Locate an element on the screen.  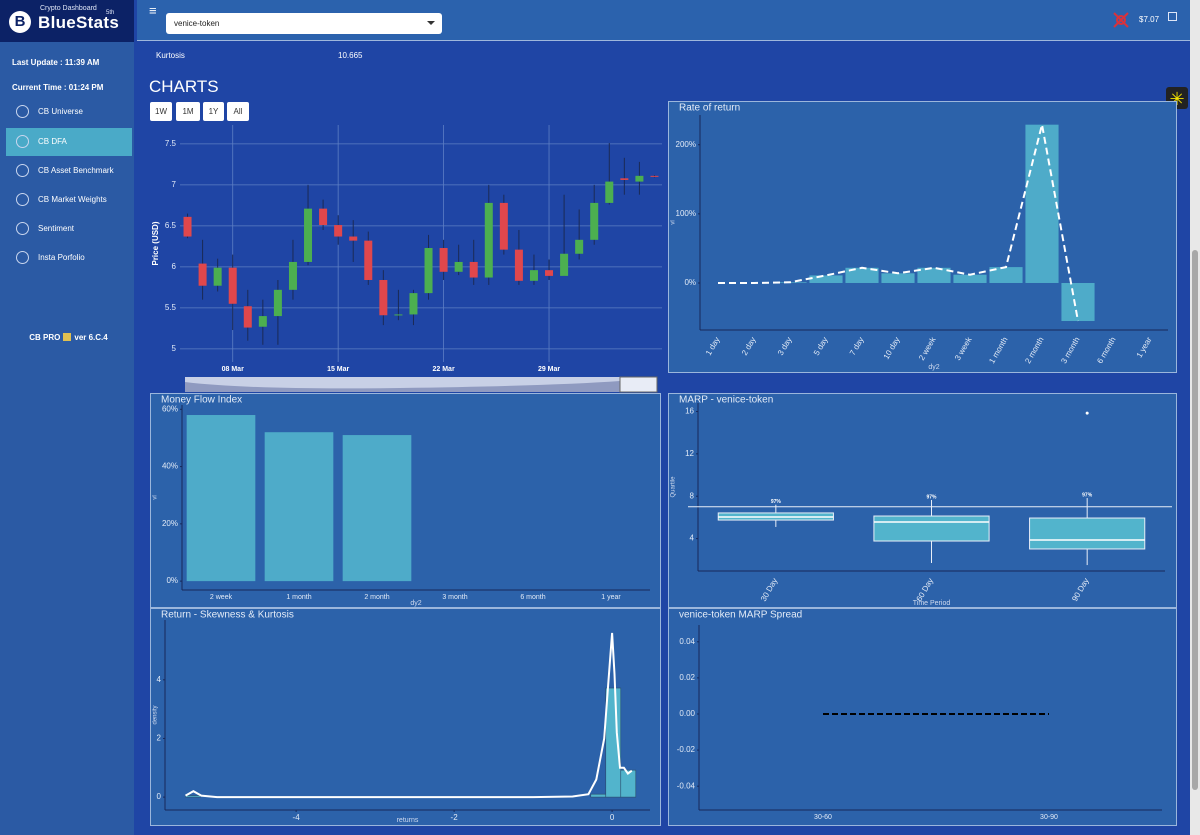
outlier is located at coordinates (1087, 413).